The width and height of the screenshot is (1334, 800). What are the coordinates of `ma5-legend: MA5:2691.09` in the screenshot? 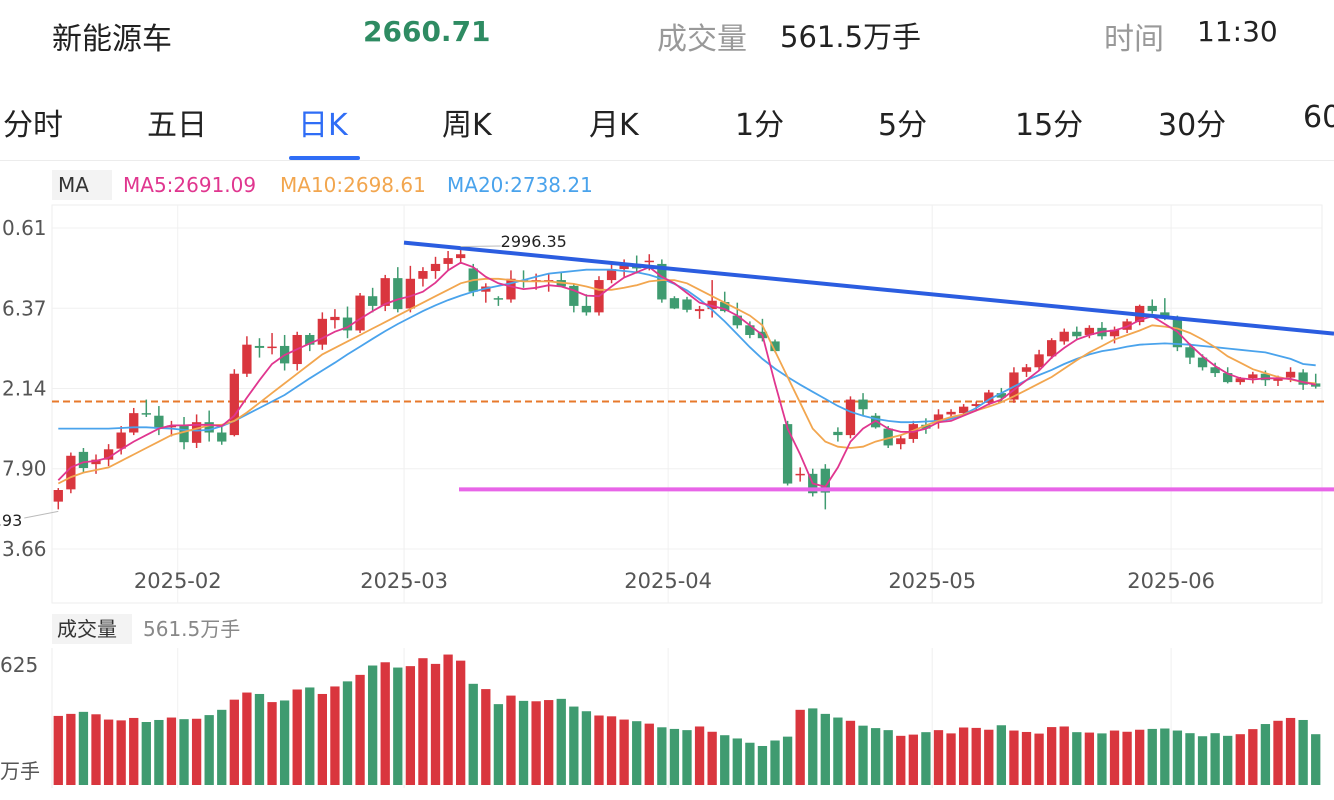 It's located at (189, 185).